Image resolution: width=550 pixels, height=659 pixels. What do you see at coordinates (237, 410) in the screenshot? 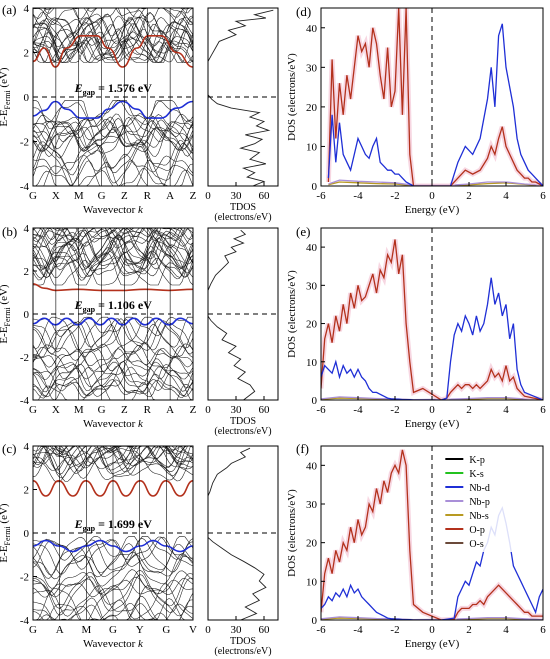
I see `x-tick-label: 30` at bounding box center [237, 410].